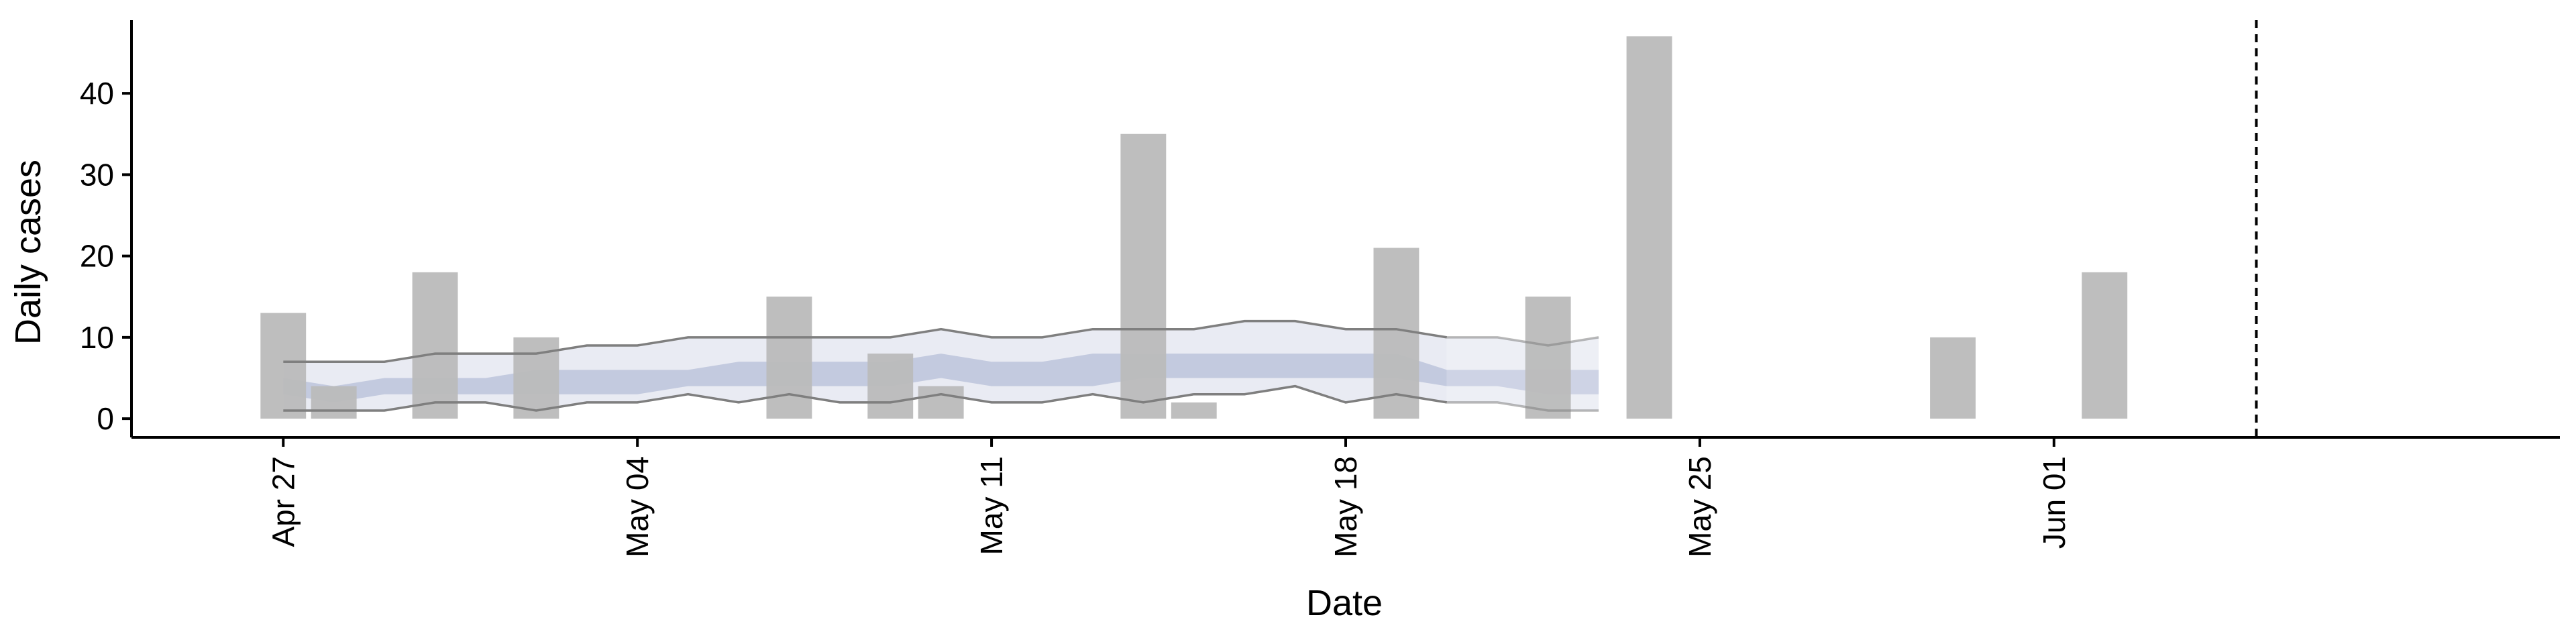 This screenshot has width=2576, height=644. I want to click on x-tick-label: May 25, so click(1699, 506).